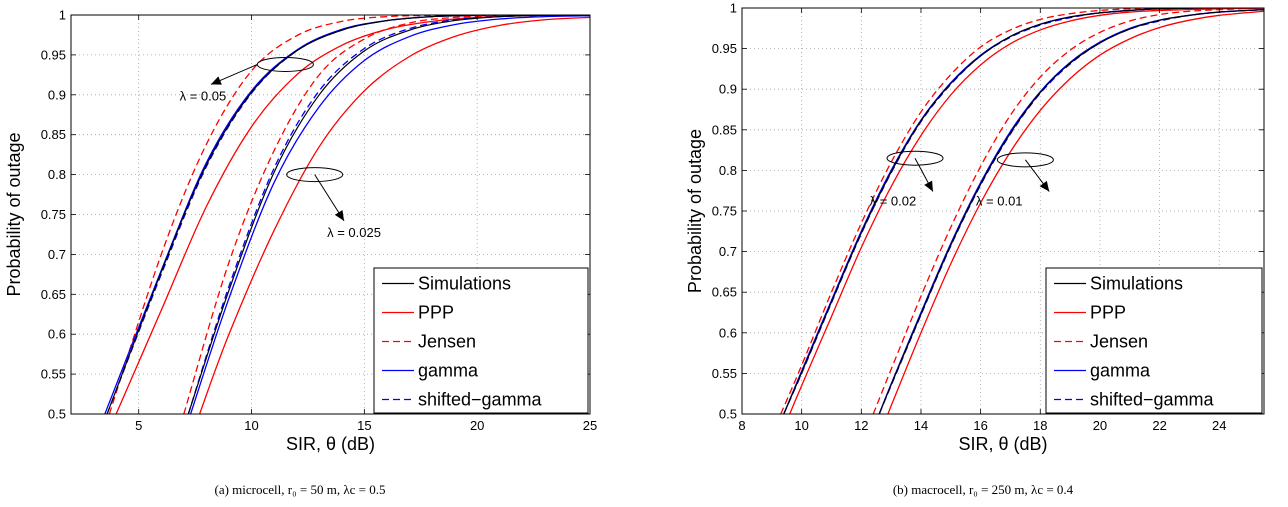 This screenshot has width=1288, height=507. I want to click on x-tick-label: 18, so click(1040, 425).